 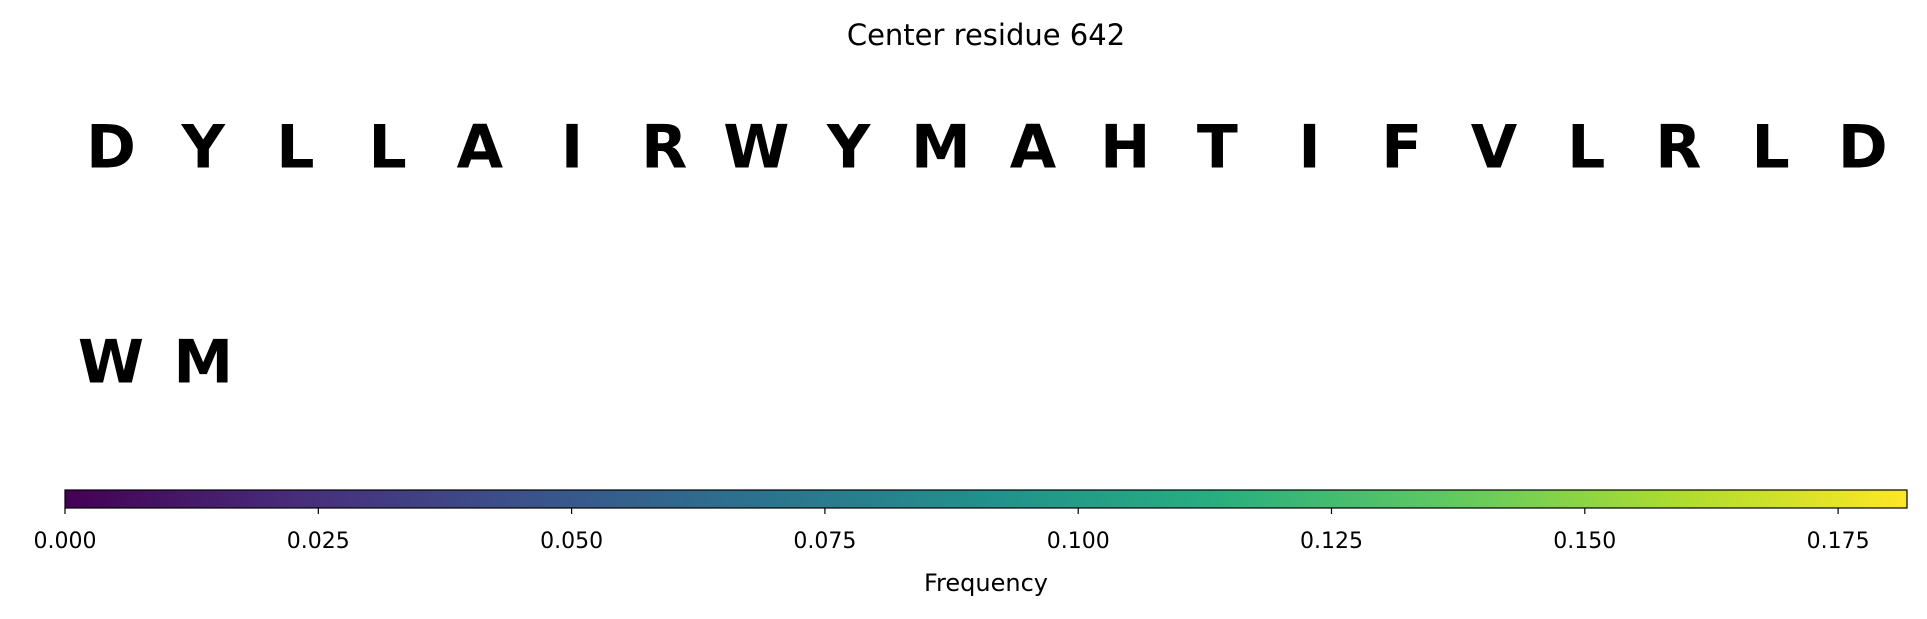 I want to click on tick-label: 0.150, so click(x=1584, y=541).